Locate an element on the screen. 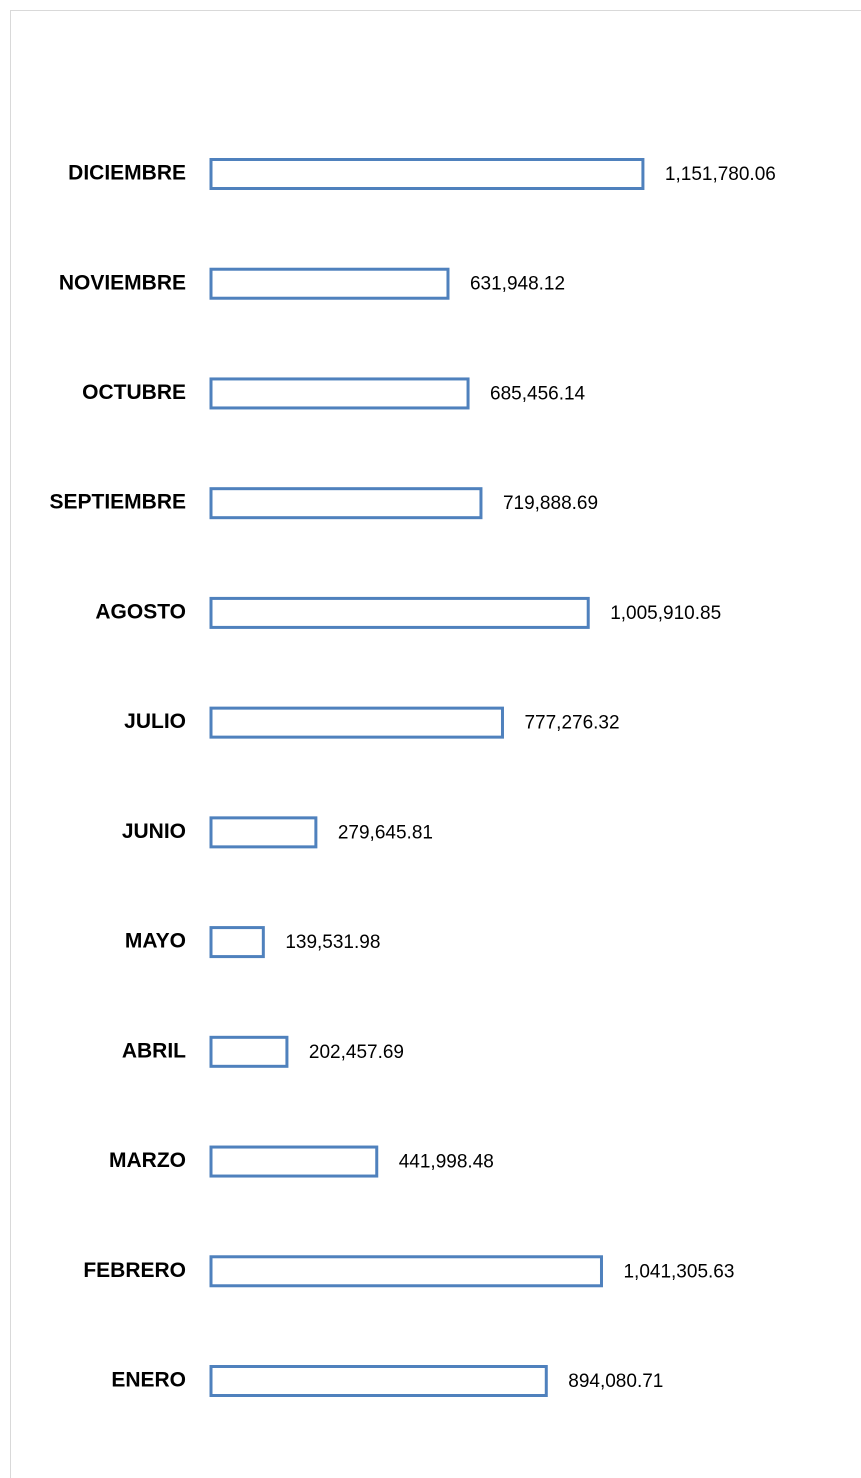 Image resolution: width=861 pixels, height=1478 pixels. value-label: 1,041,305.63 is located at coordinates (678, 1271).